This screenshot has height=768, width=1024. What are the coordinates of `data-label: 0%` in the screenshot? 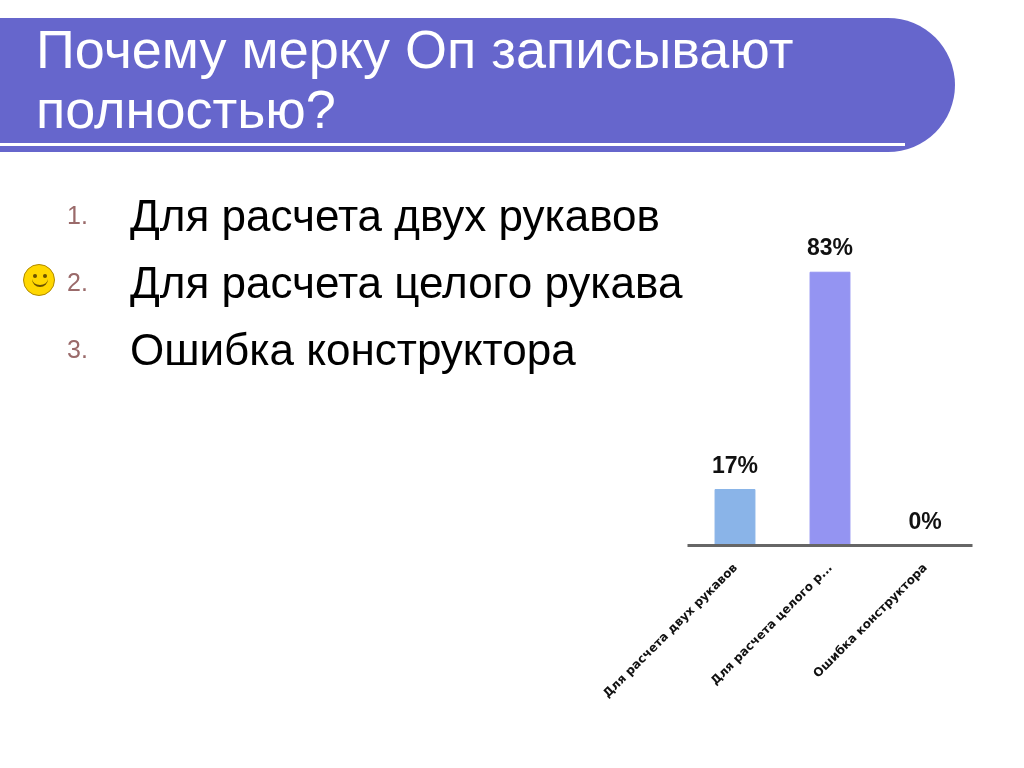 It's located at (925, 520).